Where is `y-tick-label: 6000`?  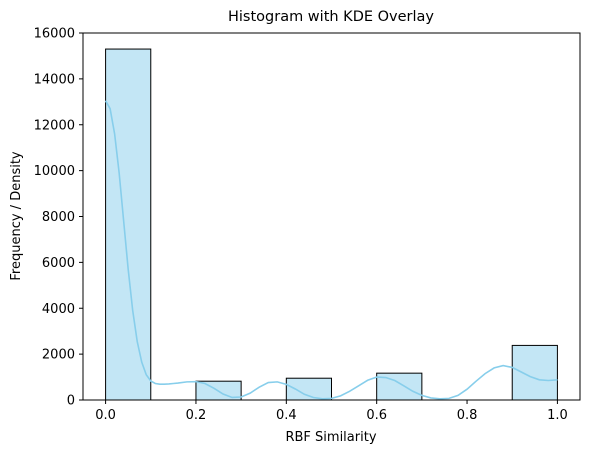 y-tick-label: 6000 is located at coordinates (58, 263).